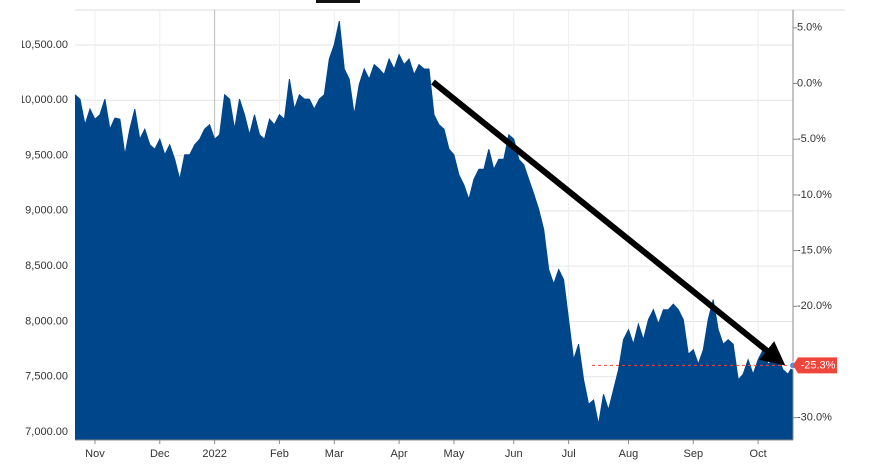 The width and height of the screenshot is (870, 474). Describe the element at coordinates (214, 454) in the screenshot. I see `x-tick-label: 2022` at that location.